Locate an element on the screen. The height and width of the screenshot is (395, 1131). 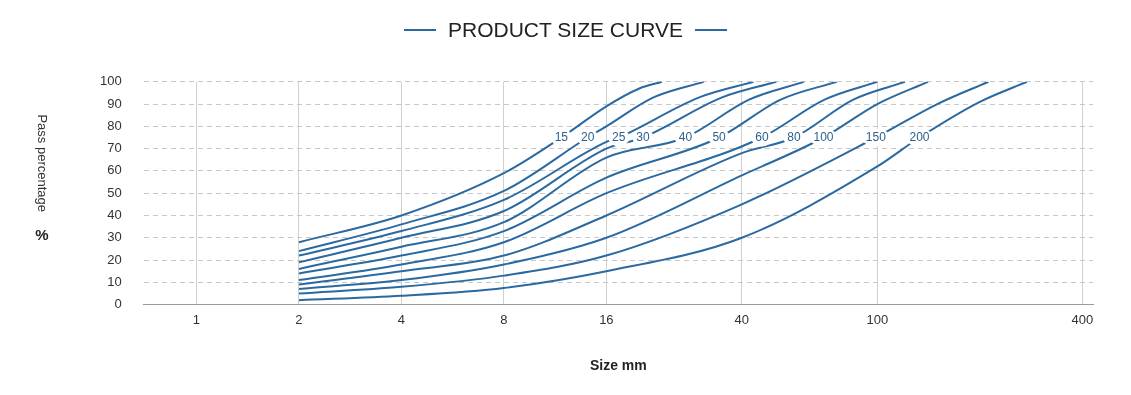
y-tick-label: 80 is located at coordinates (114, 125).